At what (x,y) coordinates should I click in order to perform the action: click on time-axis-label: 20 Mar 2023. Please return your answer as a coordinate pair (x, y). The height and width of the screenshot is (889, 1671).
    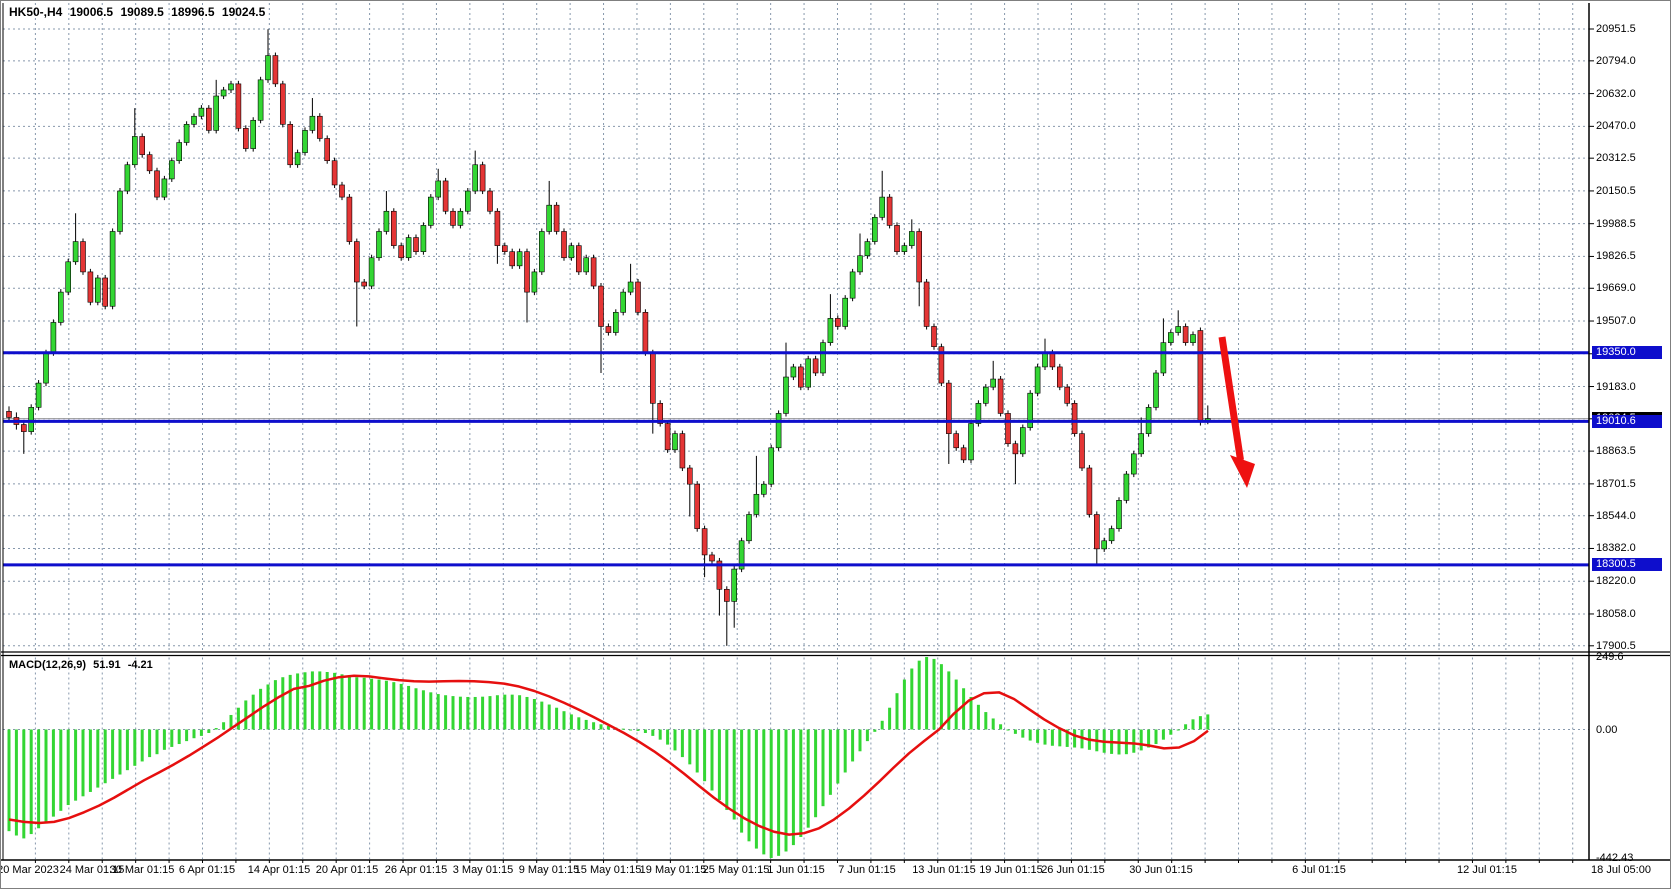
    Looking at the image, I should click on (29, 870).